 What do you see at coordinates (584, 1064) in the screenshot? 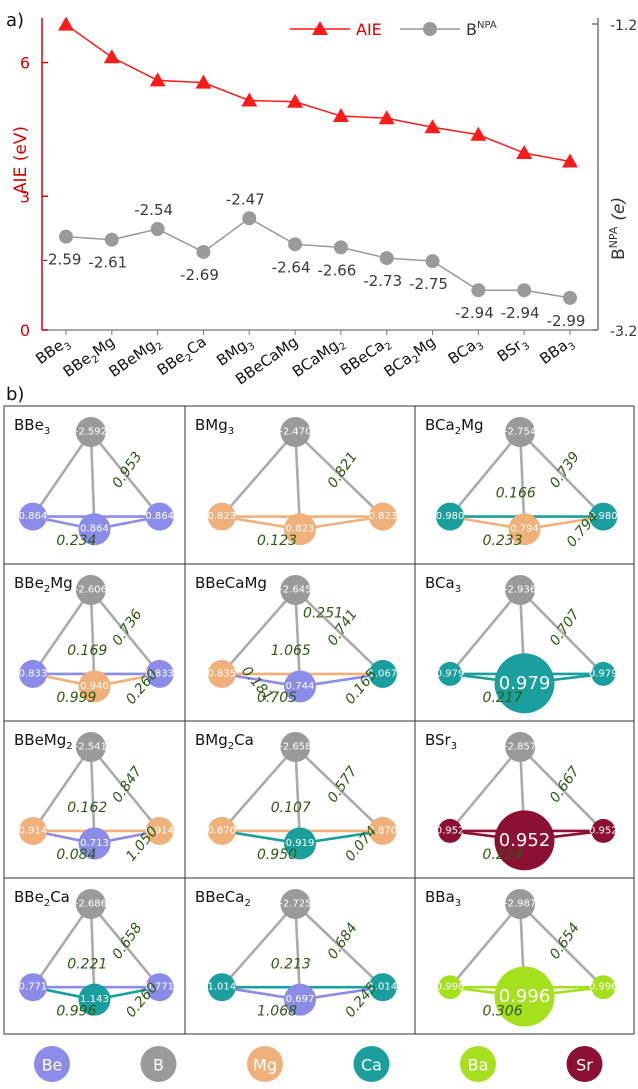
I see `legend-atom-sr` at bounding box center [584, 1064].